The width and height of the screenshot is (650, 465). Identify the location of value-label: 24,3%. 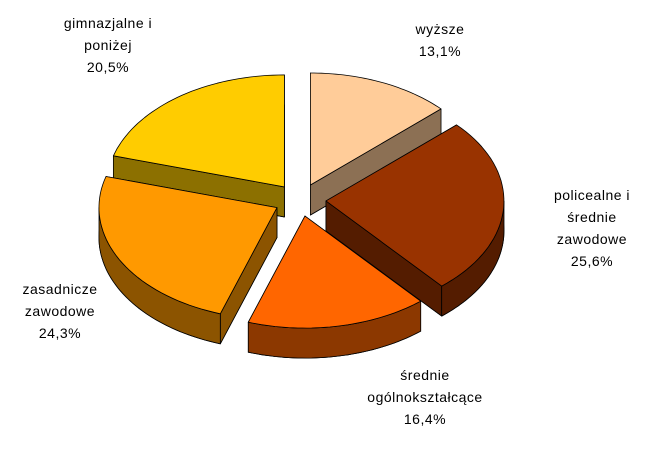
(60, 333).